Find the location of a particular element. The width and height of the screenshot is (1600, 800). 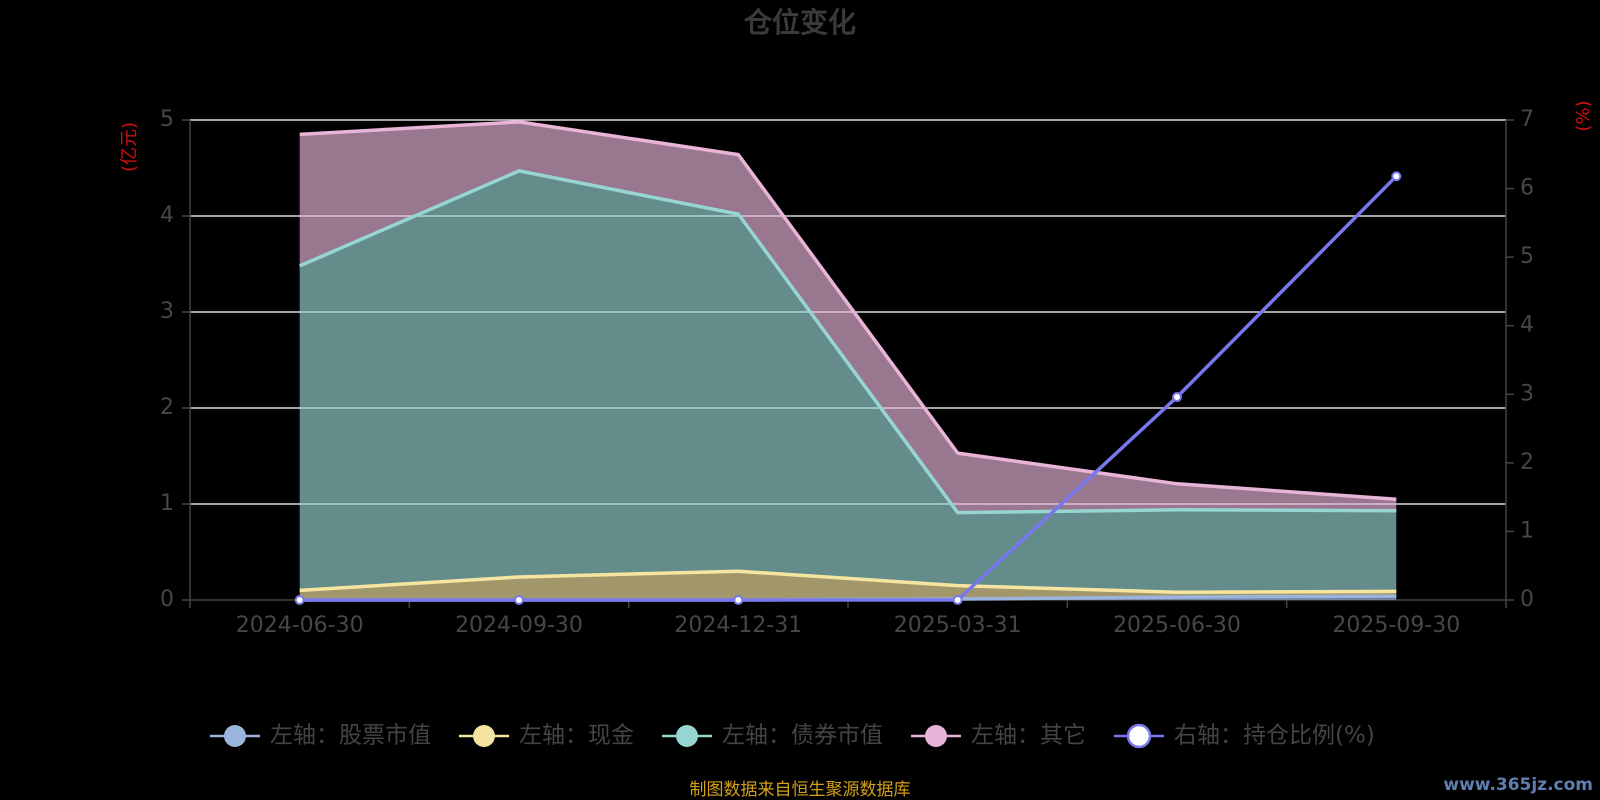

legend-label: 左轴：股票市值 is located at coordinates (350, 736).